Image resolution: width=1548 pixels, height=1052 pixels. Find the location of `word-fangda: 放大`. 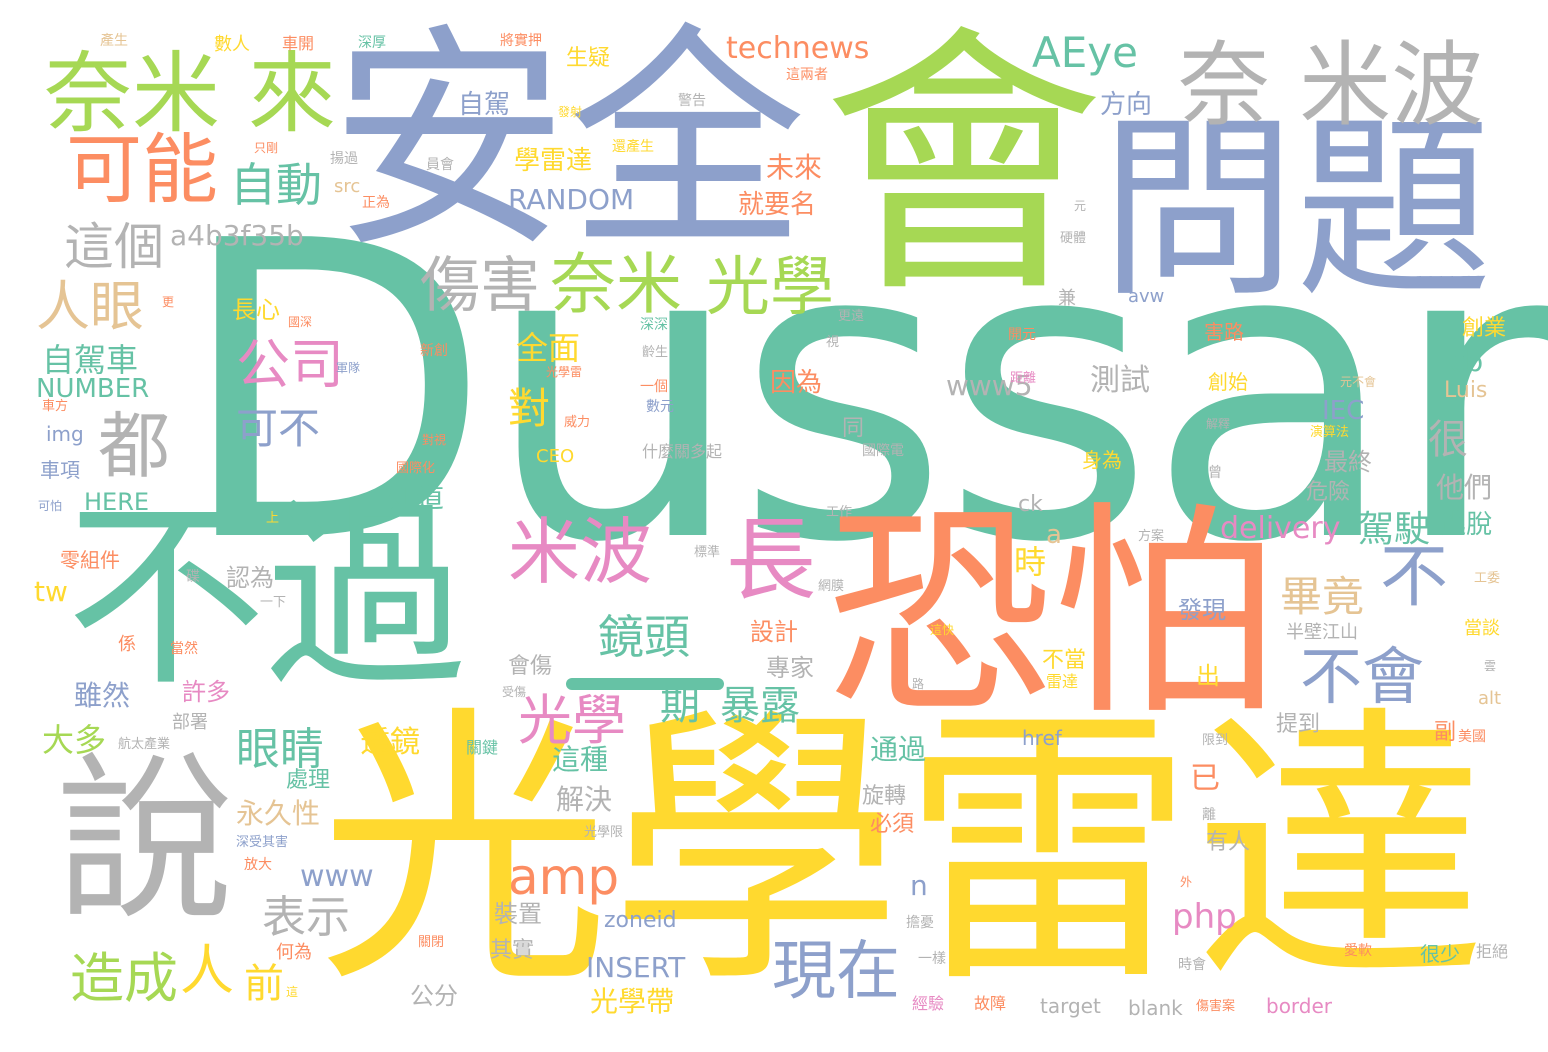

word-fangda: 放大 is located at coordinates (258, 865).